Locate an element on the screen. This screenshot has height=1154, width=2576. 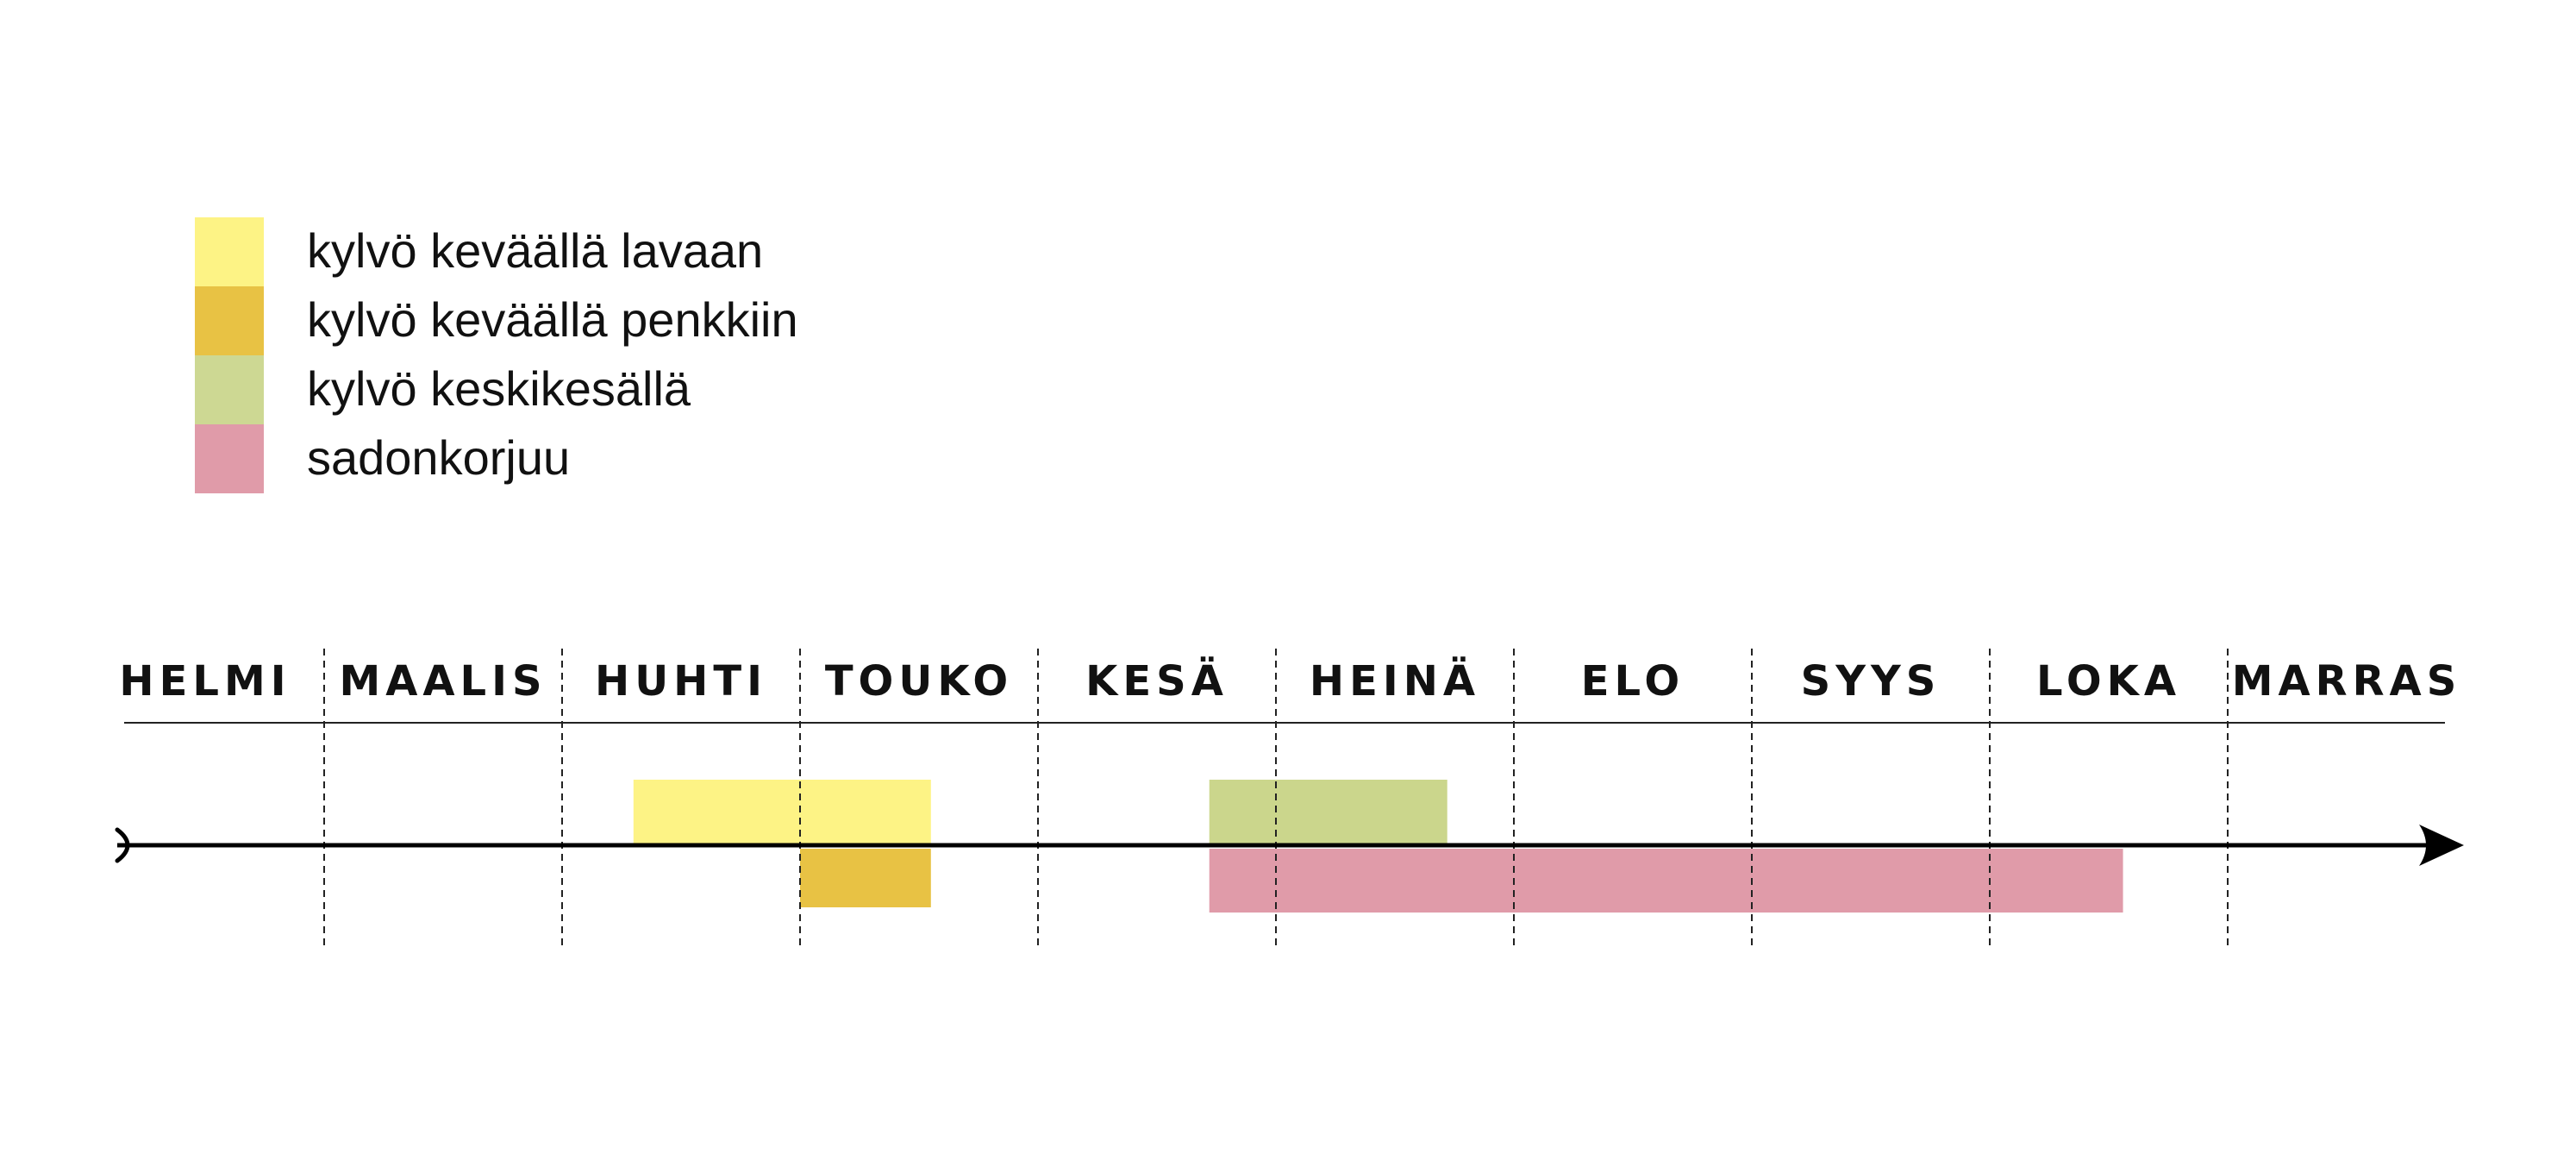
legend-label-1: kylvö keväällä penkkiin is located at coordinates (552, 319).